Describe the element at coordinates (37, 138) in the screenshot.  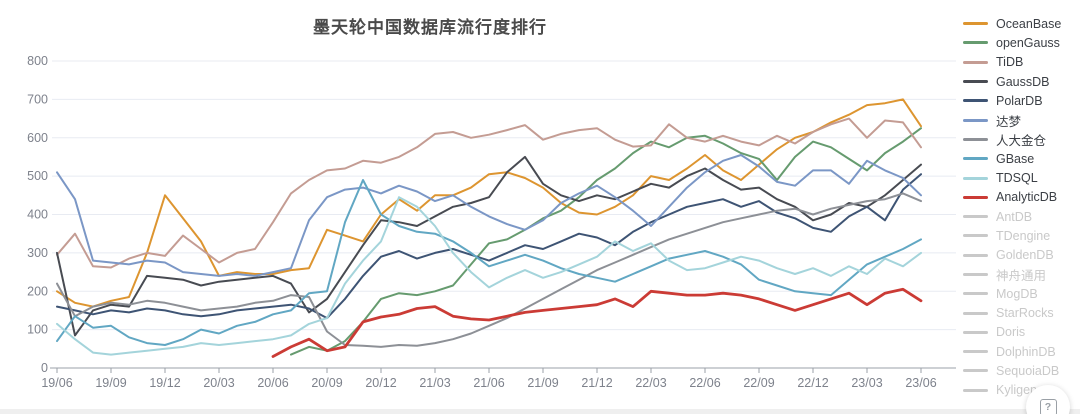
I see `svg-text: 600` at that location.